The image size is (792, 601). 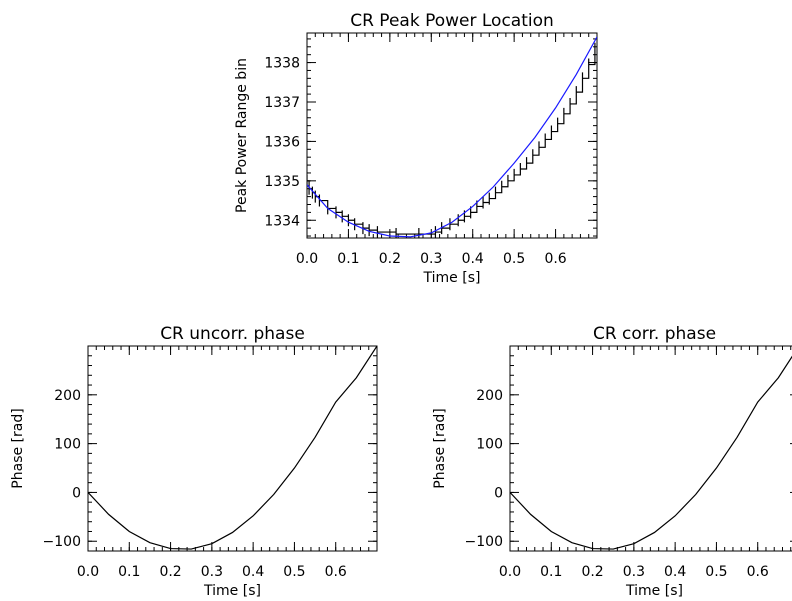 What do you see at coordinates (282, 142) in the screenshot?
I see `y-tick-label: 1336` at bounding box center [282, 142].